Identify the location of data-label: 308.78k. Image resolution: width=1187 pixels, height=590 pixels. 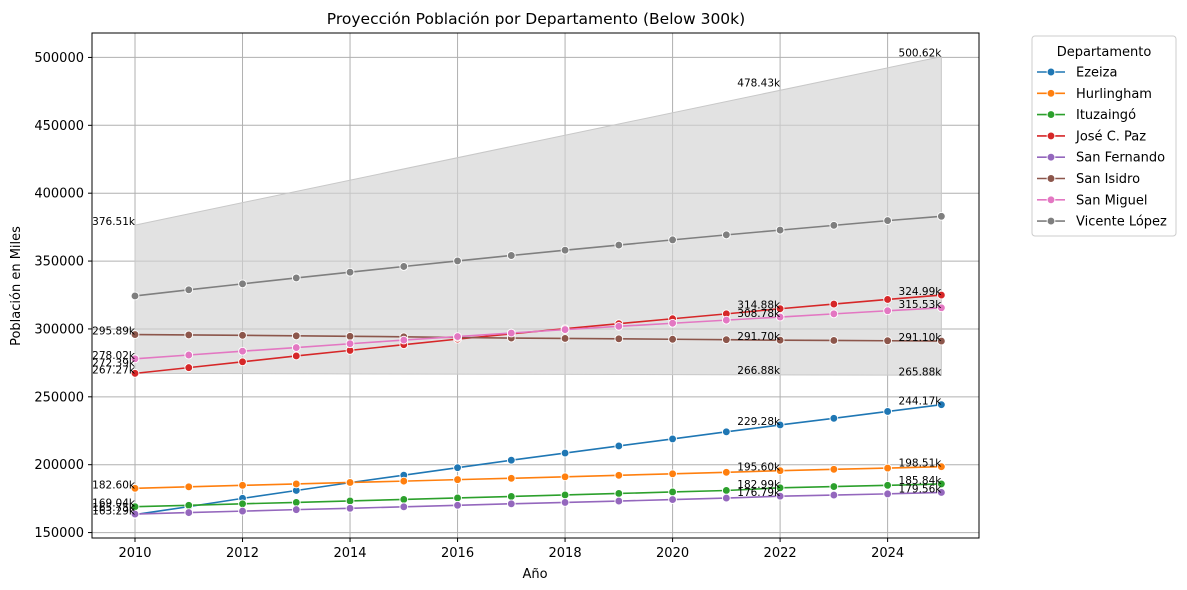
(759, 314).